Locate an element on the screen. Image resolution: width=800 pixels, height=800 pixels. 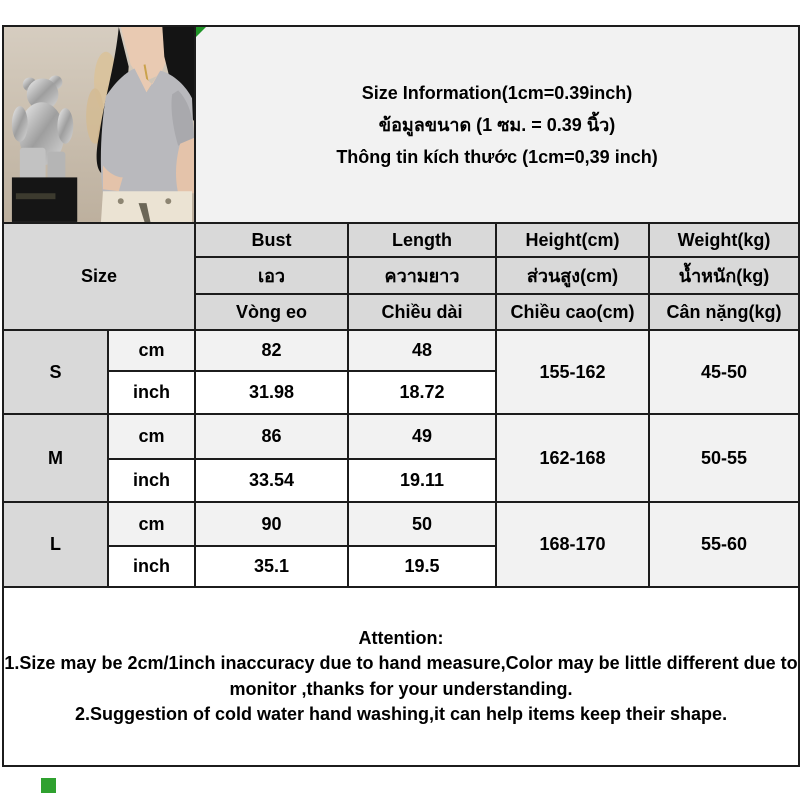
s-length-cm: 48 is located at coordinates (422, 350).